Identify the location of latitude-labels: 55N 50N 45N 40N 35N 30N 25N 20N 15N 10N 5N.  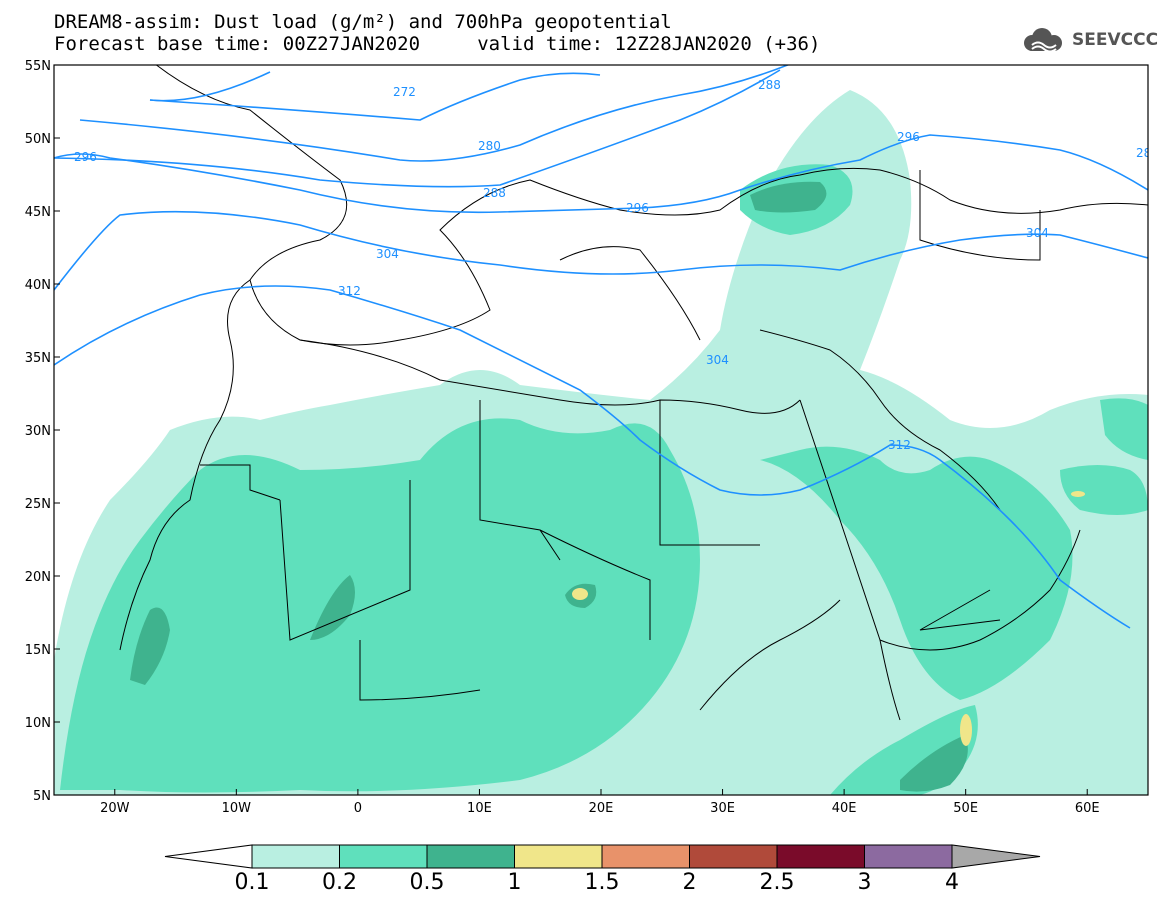
(38, 431).